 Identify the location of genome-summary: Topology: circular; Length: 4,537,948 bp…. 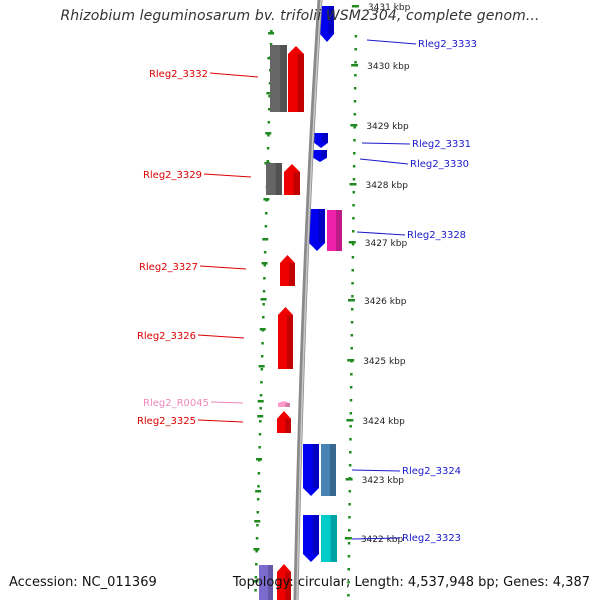
(411, 582).